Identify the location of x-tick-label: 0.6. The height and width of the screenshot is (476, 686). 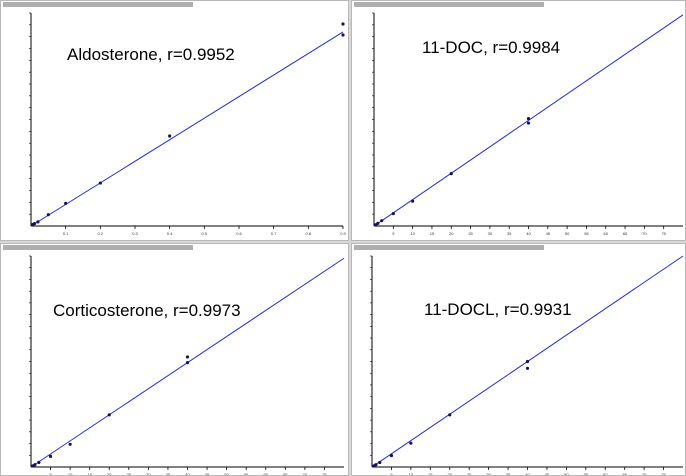
(239, 233).